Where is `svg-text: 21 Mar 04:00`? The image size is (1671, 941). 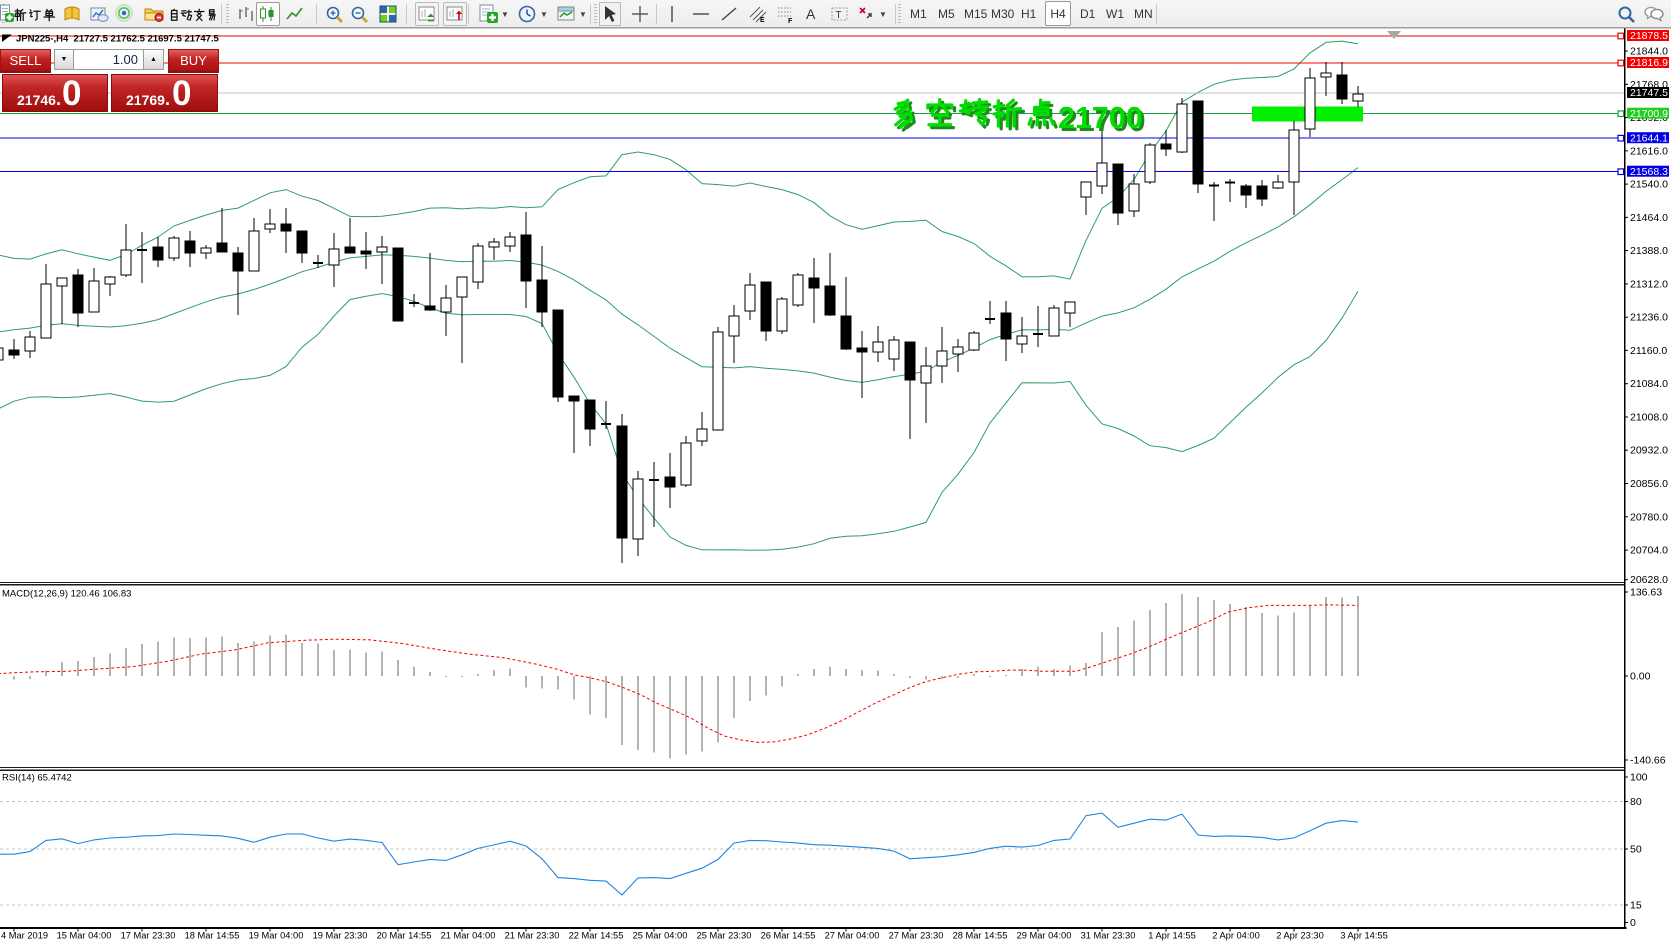
svg-text: 21 Mar 04:00 is located at coordinates (468, 936).